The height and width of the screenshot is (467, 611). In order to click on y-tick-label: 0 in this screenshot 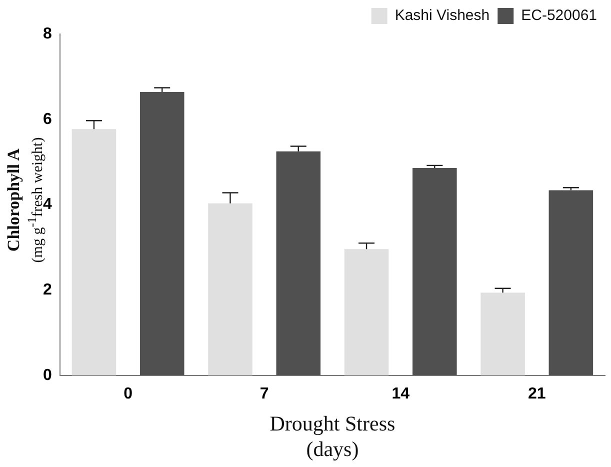, I will do `click(47, 375)`.